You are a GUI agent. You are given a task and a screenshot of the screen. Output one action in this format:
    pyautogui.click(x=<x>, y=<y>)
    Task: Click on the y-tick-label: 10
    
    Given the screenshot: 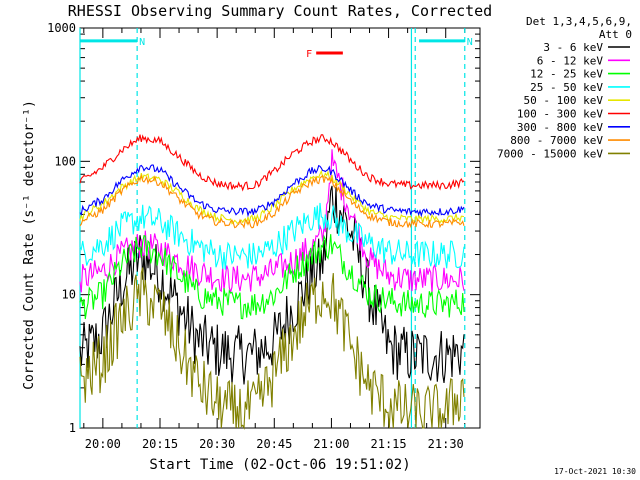 What is the action you would take?
    pyautogui.click(x=69, y=295)
    